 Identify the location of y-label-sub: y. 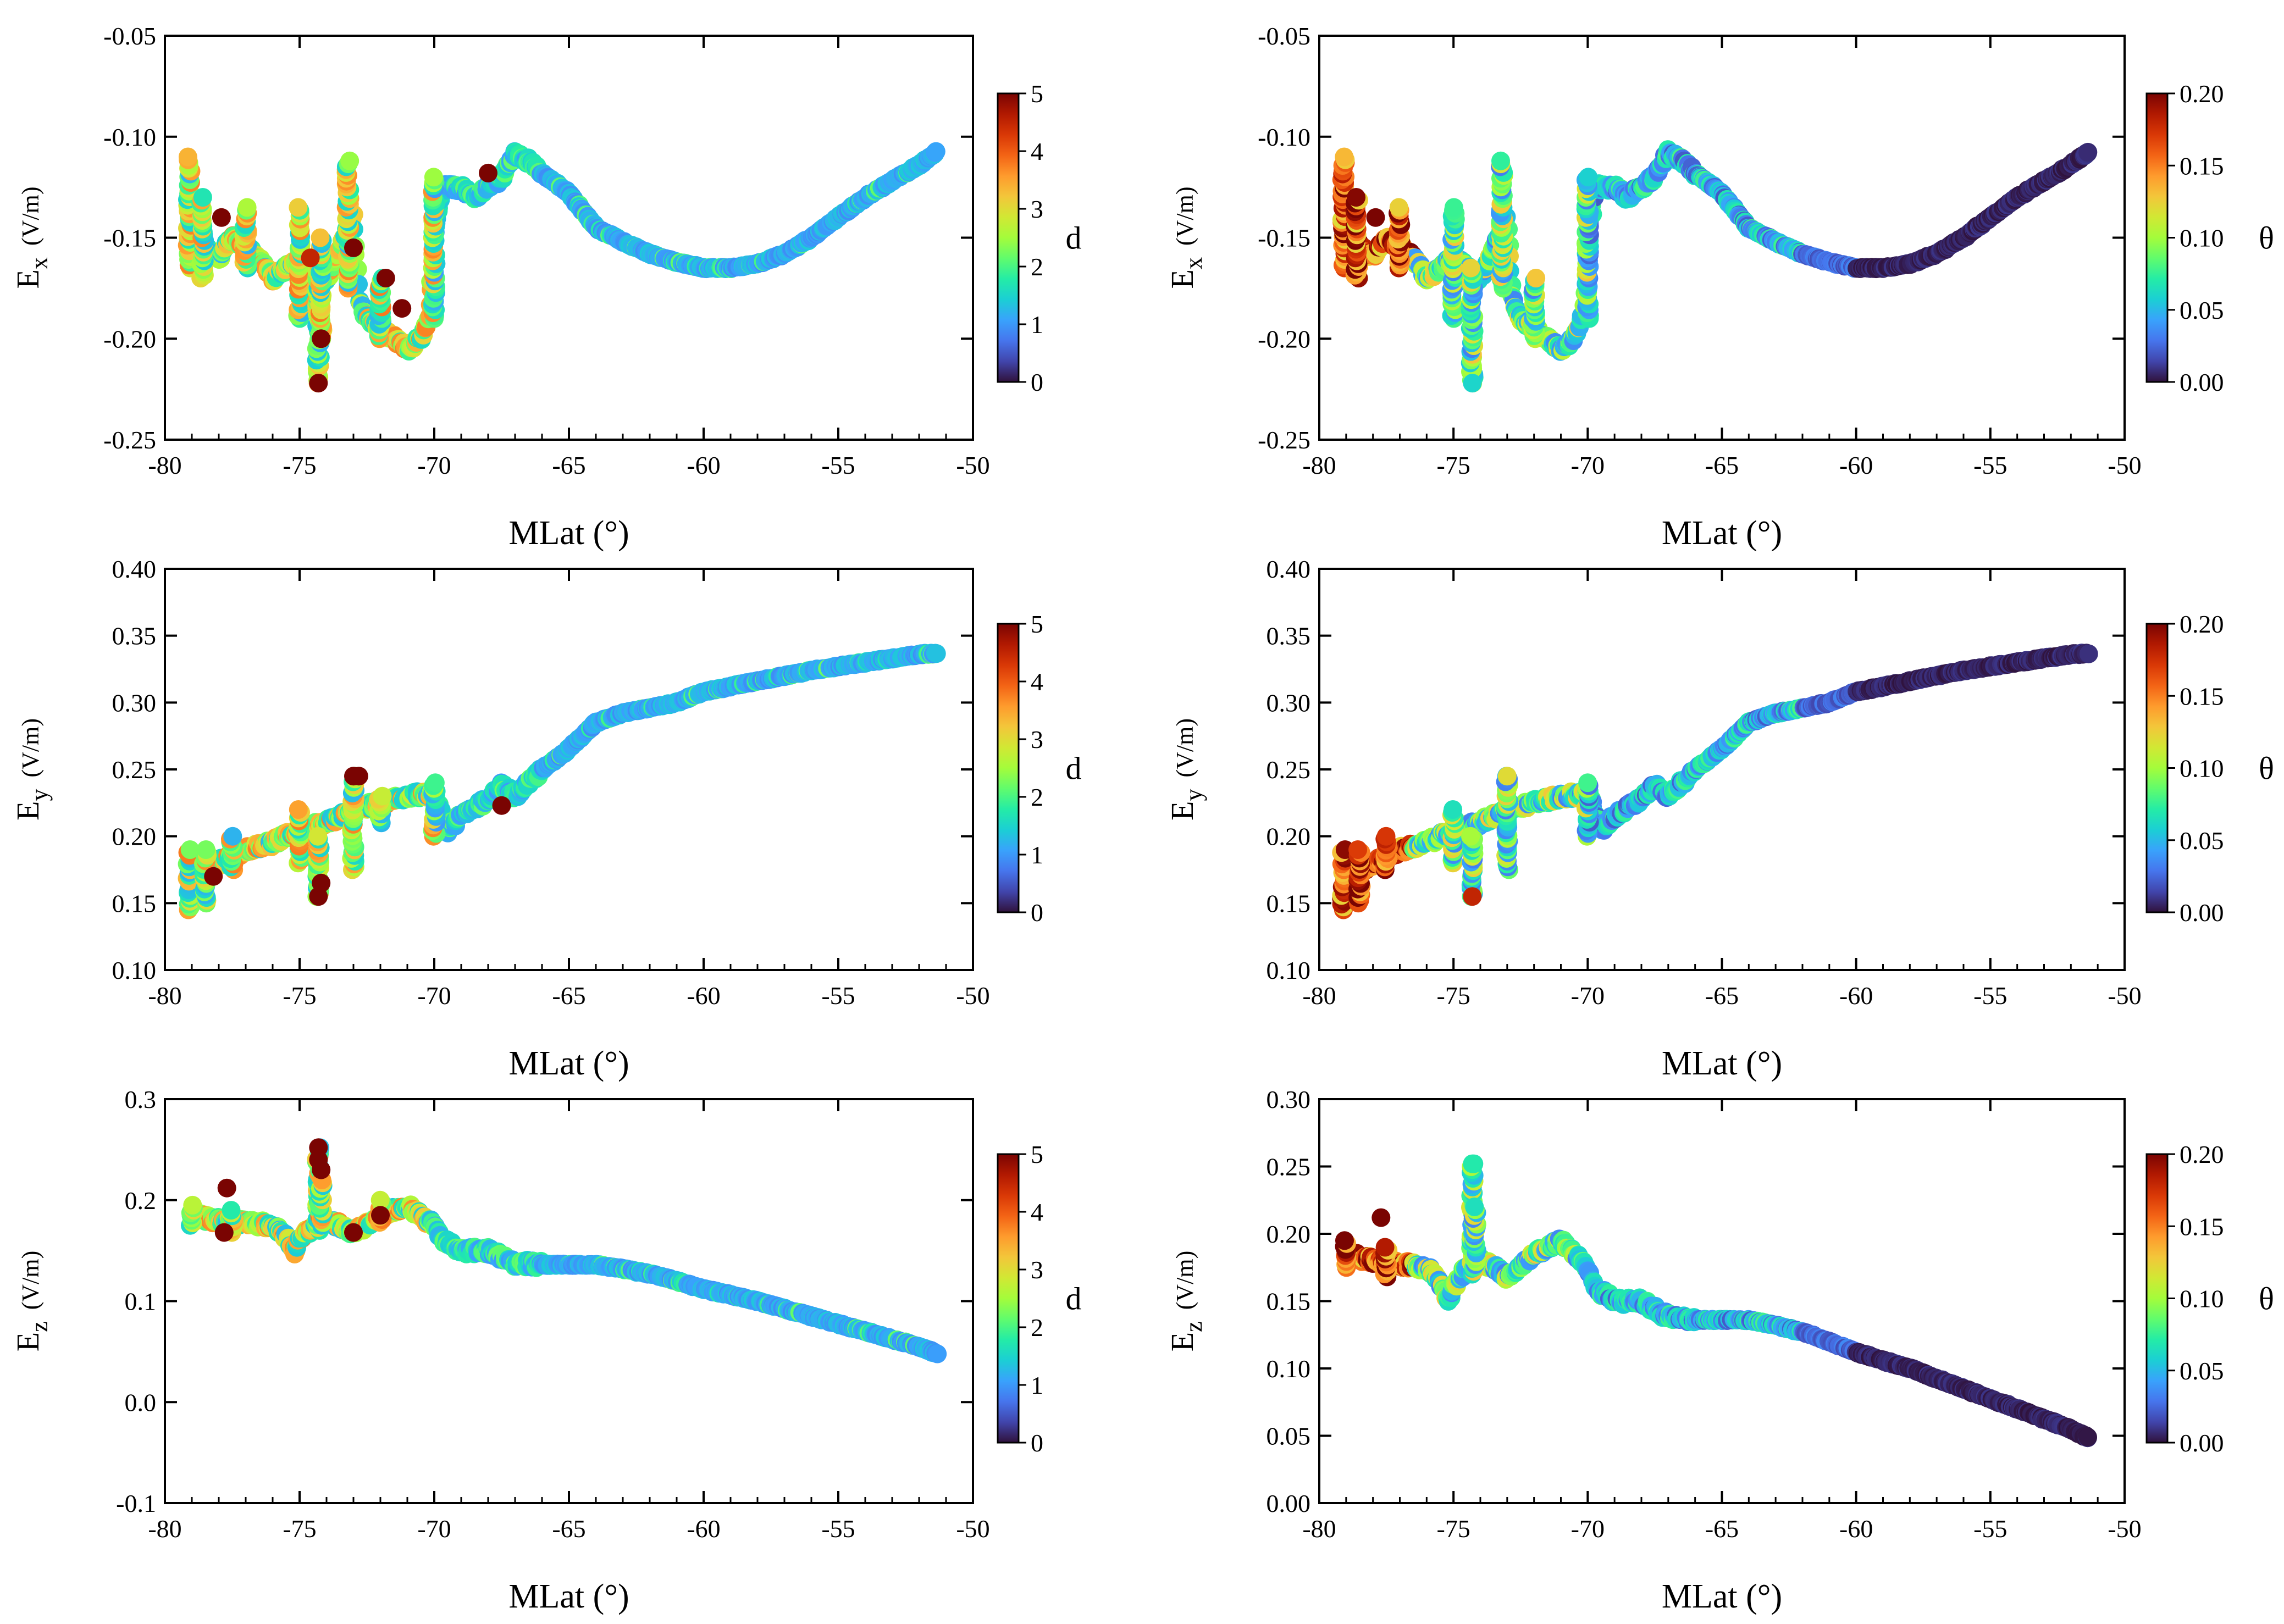
(1193, 795).